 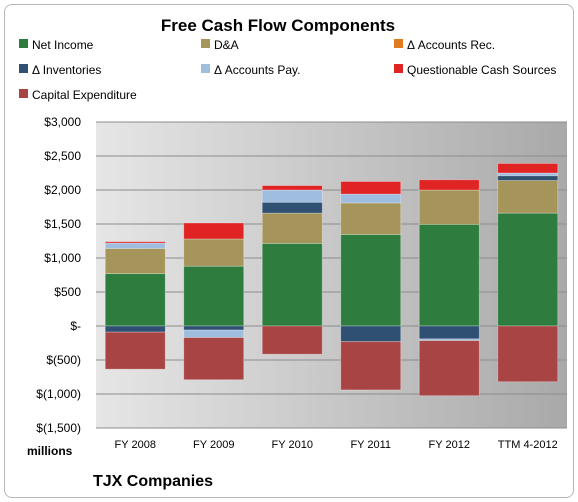 I want to click on y-tick-label: $500, so click(x=67, y=292).